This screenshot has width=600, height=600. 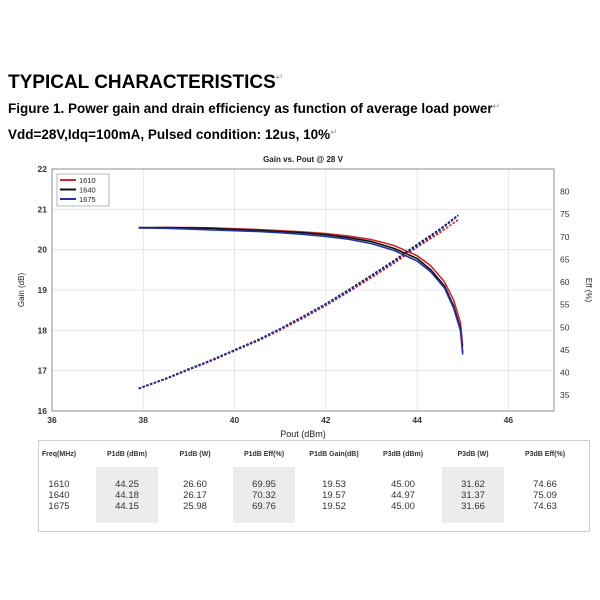 What do you see at coordinates (588, 290) in the screenshot?
I see `y2-axis-label: Eff (%)` at bounding box center [588, 290].